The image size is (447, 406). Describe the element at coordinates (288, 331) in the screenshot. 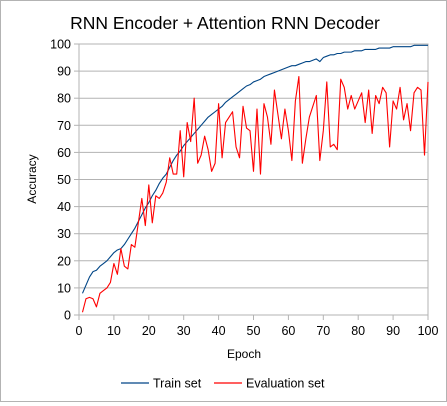

I see `x-tick-label: 60` at that location.